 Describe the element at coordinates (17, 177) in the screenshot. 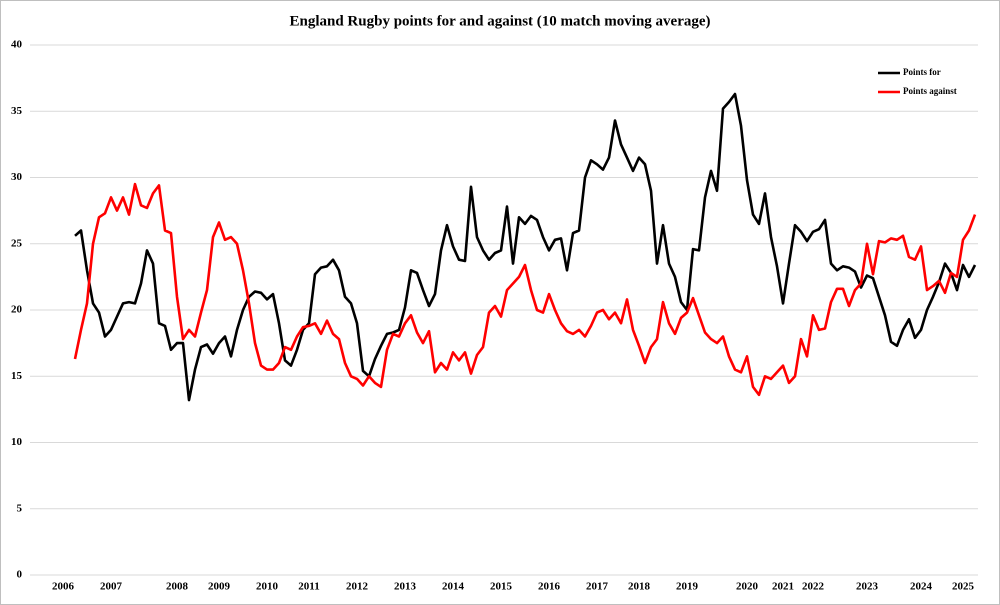

I see `y-tick-label: 30` at that location.